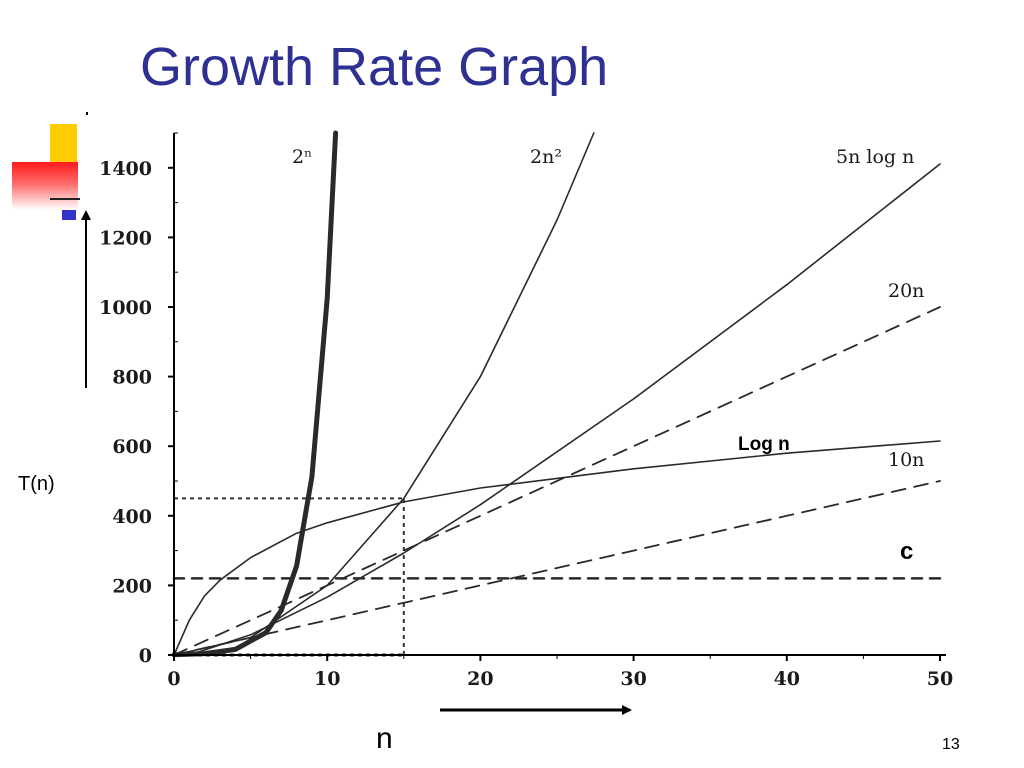 The image size is (1024, 768). Describe the element at coordinates (125, 308) in the screenshot. I see `y-tick-label: 1000` at that location.